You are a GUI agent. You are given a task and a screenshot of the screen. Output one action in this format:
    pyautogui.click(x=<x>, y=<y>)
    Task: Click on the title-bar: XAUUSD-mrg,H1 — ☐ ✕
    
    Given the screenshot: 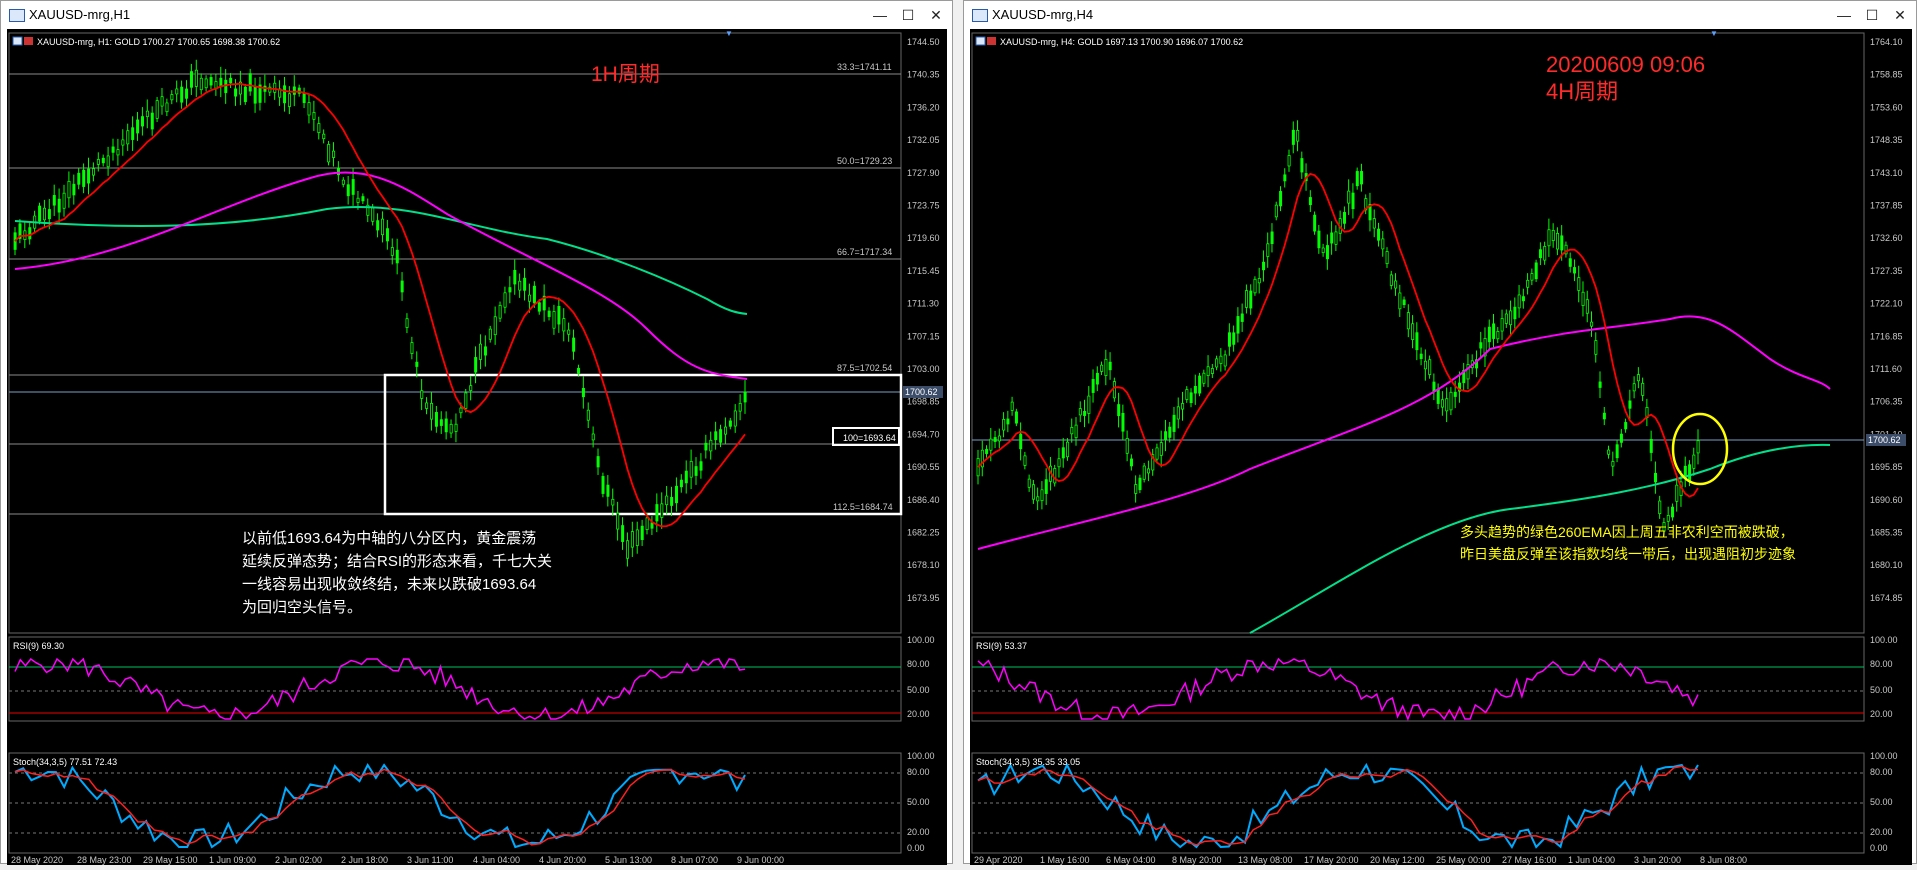 What is the action you would take?
    pyautogui.click(x=476, y=15)
    